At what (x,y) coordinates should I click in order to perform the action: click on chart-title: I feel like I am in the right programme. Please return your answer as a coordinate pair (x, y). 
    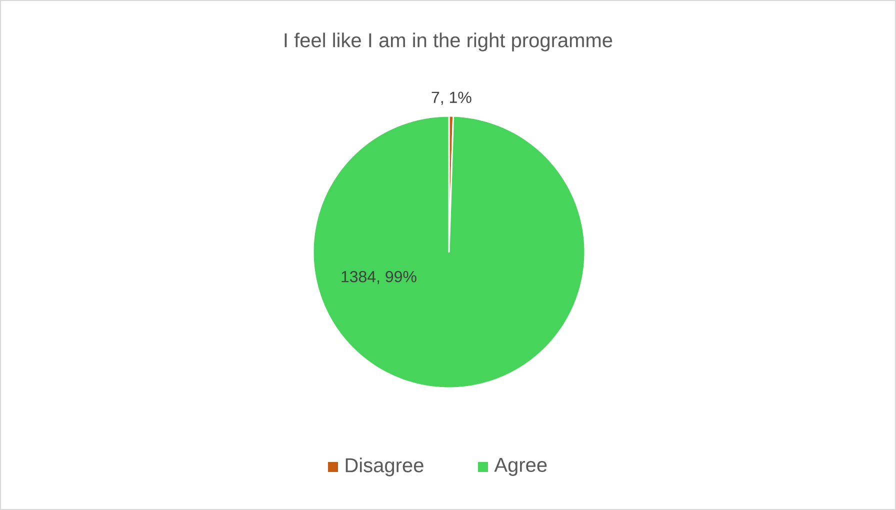
    Looking at the image, I should click on (448, 42).